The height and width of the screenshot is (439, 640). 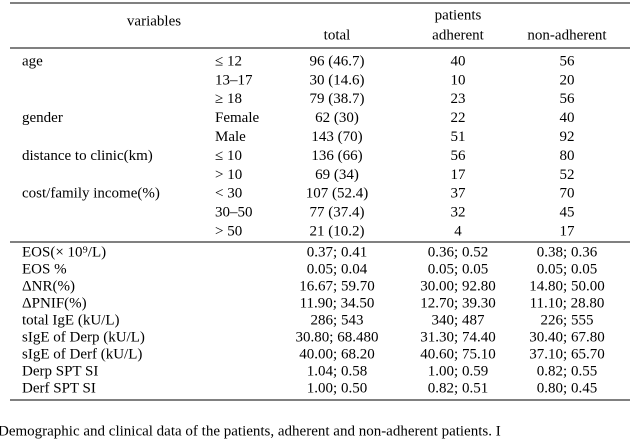 What do you see at coordinates (54, 303) in the screenshot?
I see `variable: ΔPNIF(%)` at bounding box center [54, 303].